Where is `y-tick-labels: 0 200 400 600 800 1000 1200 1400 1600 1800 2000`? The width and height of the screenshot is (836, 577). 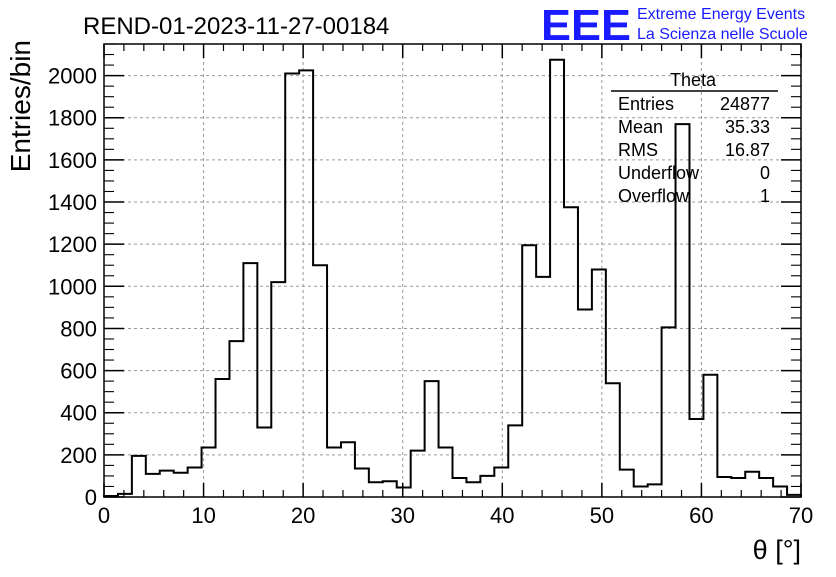
y-tick-labels: 0 200 400 600 800 1000 1200 1400 1600 1800 2000 is located at coordinates (72, 287).